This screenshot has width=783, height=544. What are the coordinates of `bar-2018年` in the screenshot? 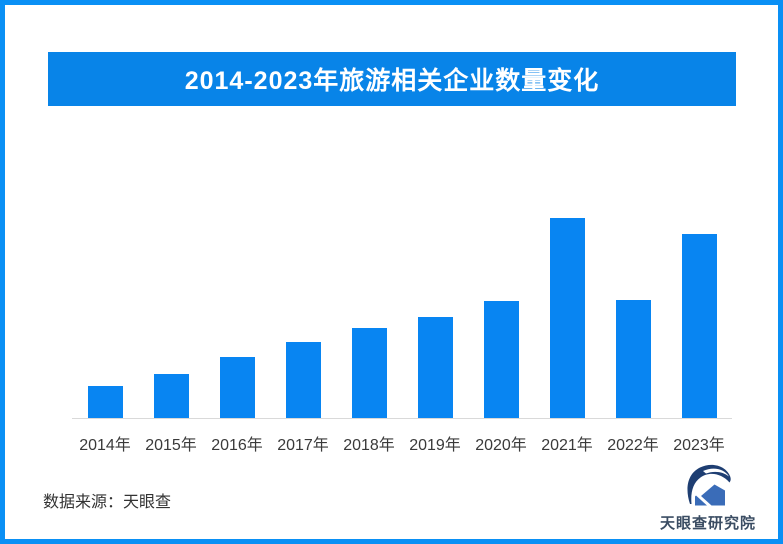 It's located at (369, 373).